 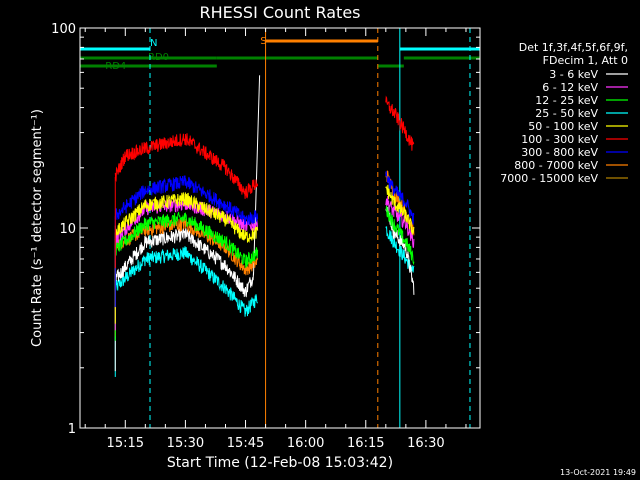 What do you see at coordinates (573, 47) in the screenshot?
I see `legend-header-line-1: Det 1f,3f,4f,5f,6f,9f,` at bounding box center [573, 47].